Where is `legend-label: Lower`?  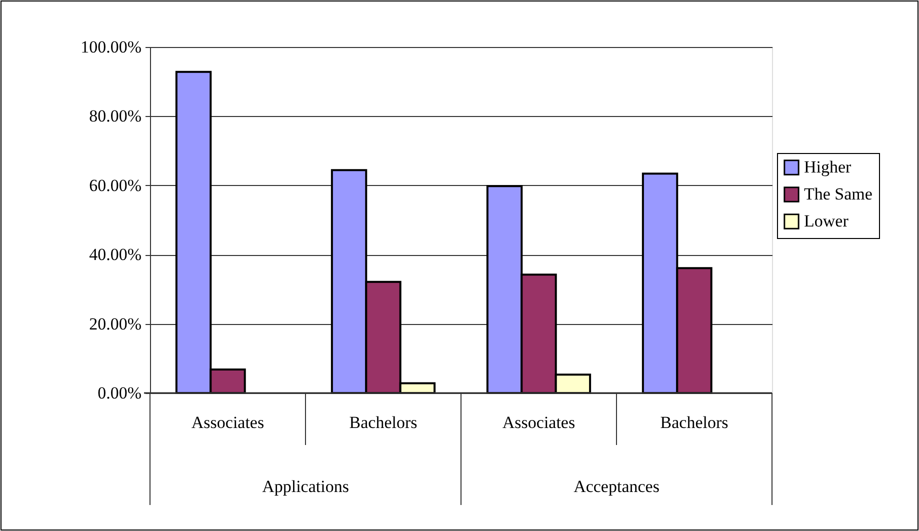
legend-label: Lower is located at coordinates (826, 221).